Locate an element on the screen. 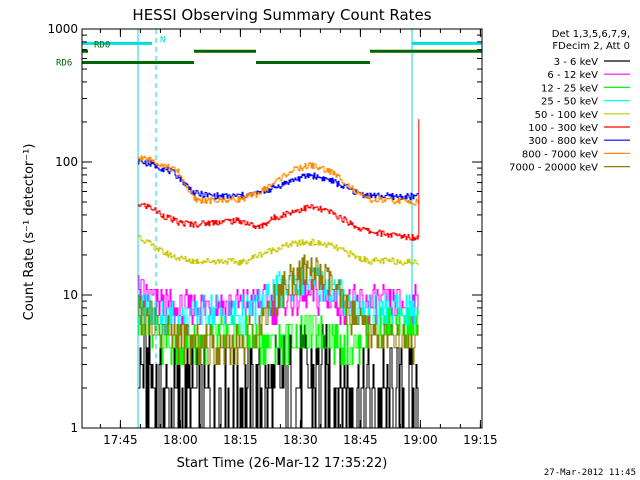 This screenshot has width=640, height=480. legend-label-4: 50 - 100 keV is located at coordinates (567, 115).